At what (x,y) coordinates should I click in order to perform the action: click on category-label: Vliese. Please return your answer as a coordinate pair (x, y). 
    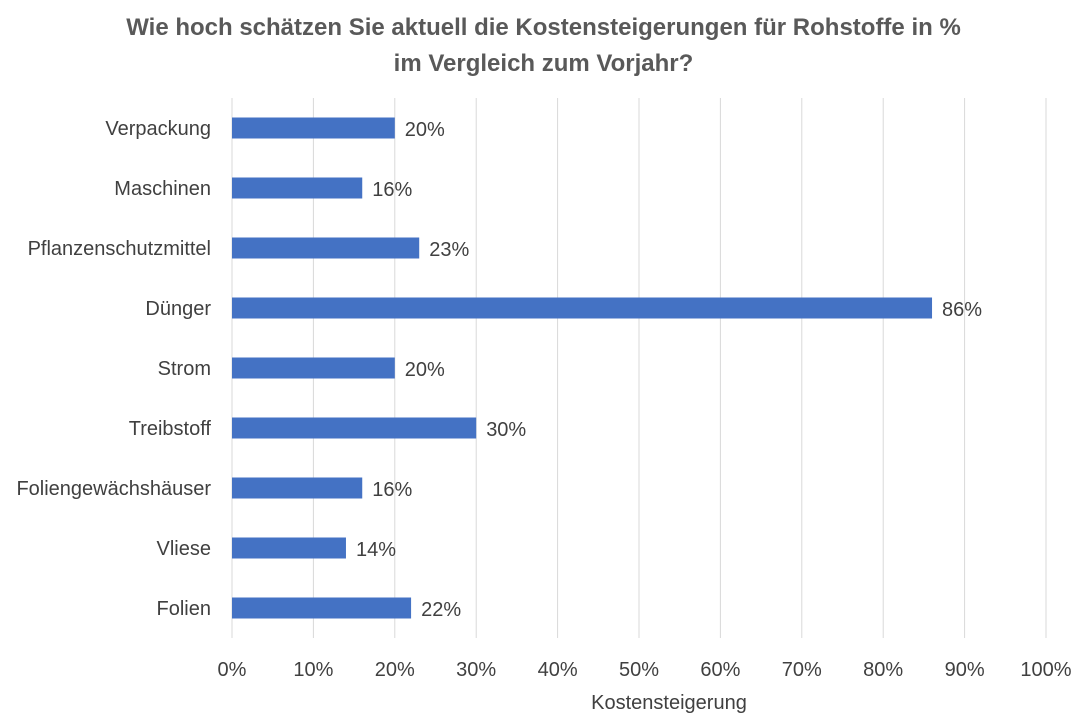
    Looking at the image, I should click on (184, 549).